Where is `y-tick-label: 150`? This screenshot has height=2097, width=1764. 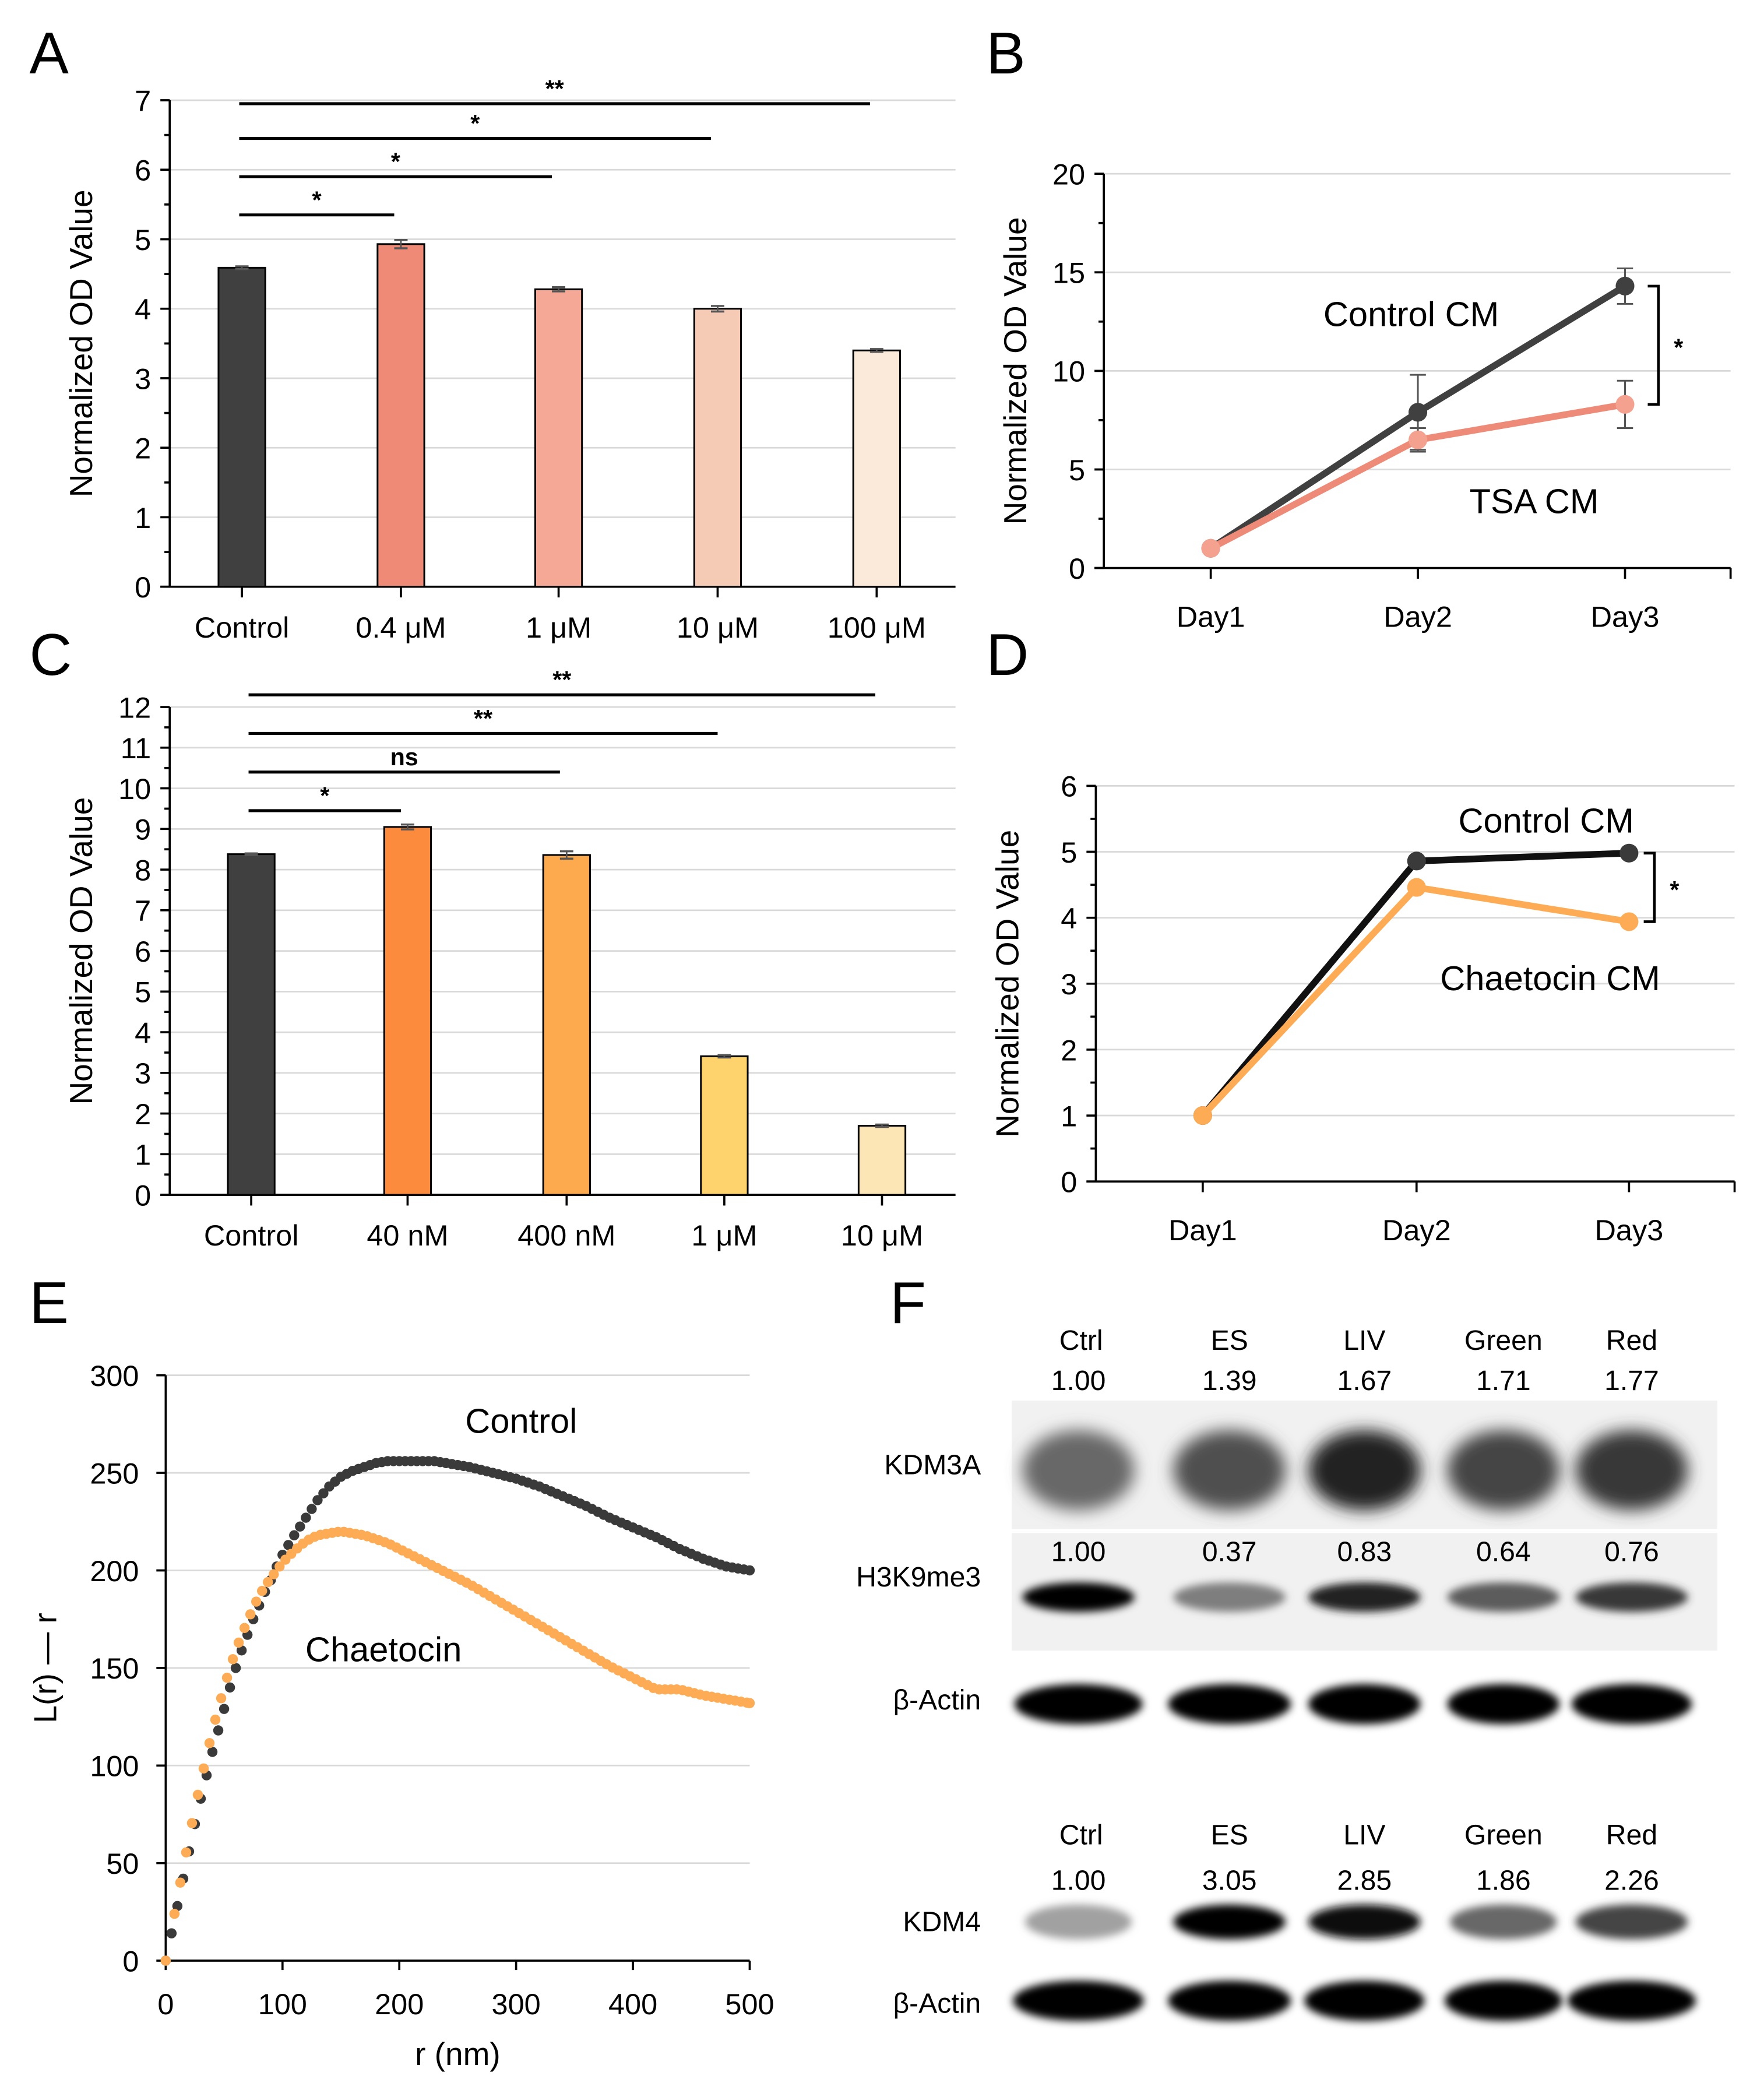
y-tick-label: 150 is located at coordinates (114, 1668).